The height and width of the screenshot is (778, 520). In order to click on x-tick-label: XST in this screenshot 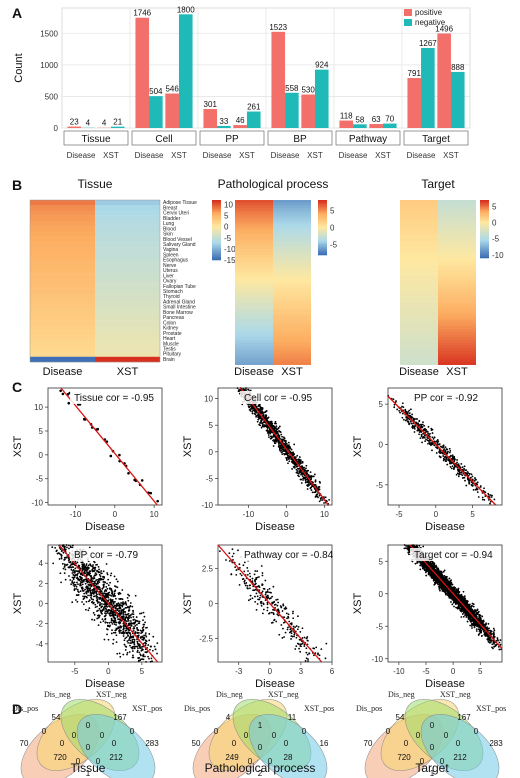, I will do `click(179, 155)`.